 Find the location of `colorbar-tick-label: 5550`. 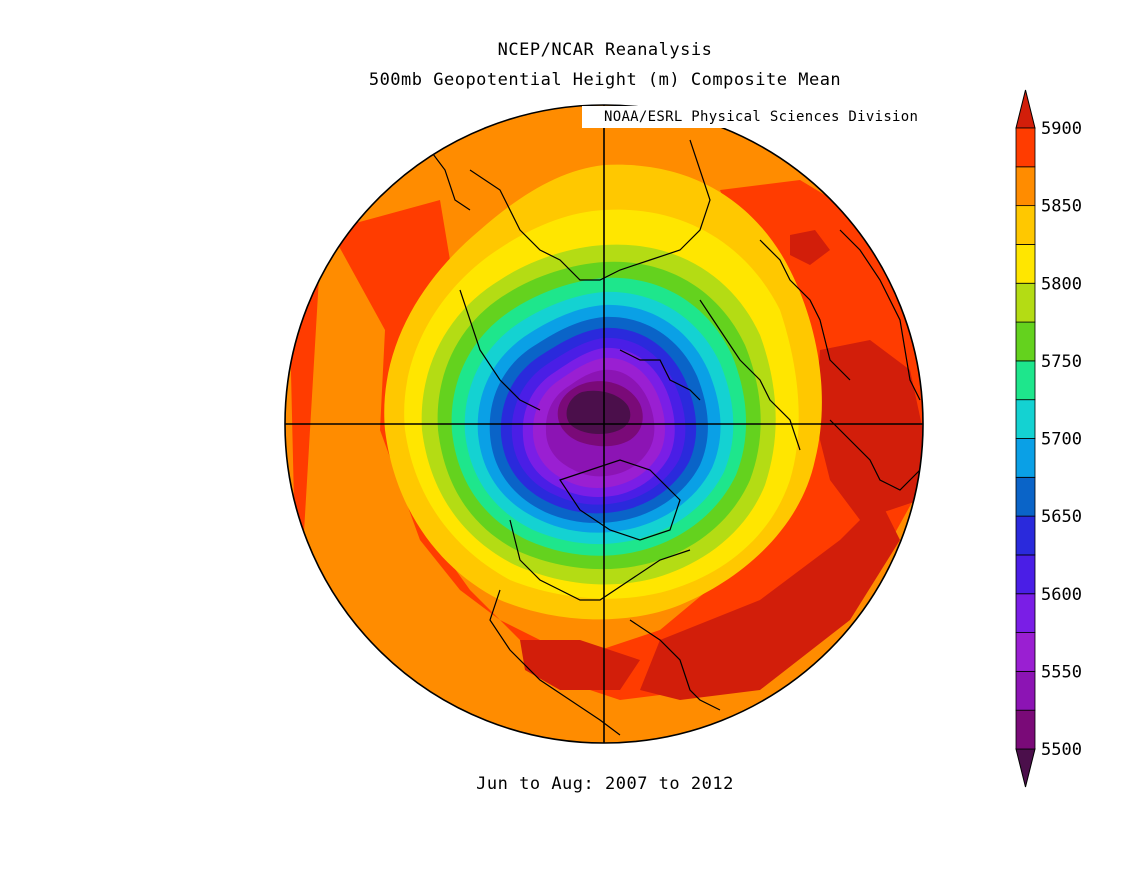

colorbar-tick-label: 5550 is located at coordinates (1061, 672).